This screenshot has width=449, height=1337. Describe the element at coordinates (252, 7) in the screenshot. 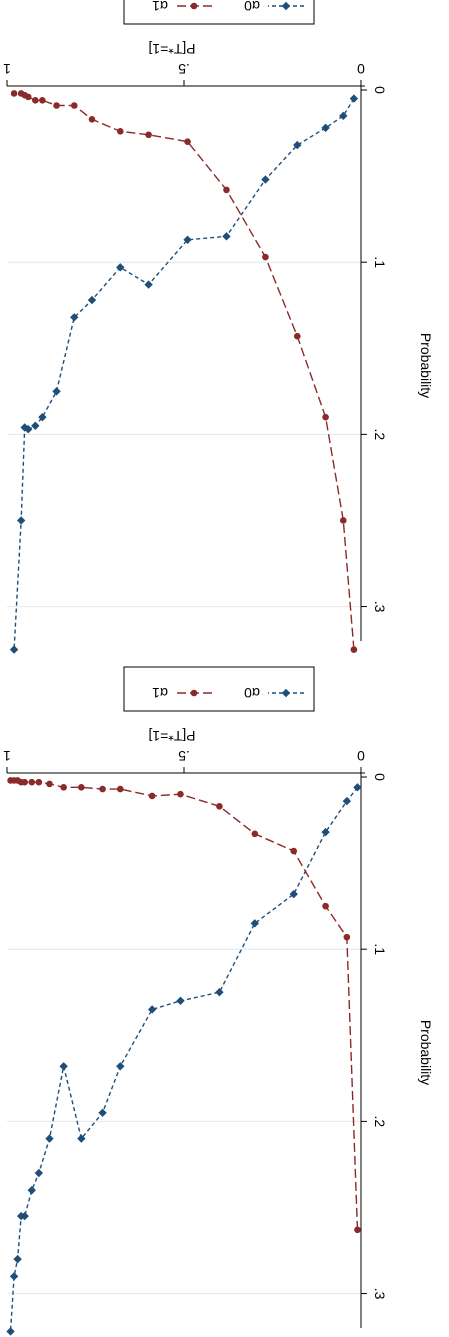

I see `legend-label: α0` at that location.